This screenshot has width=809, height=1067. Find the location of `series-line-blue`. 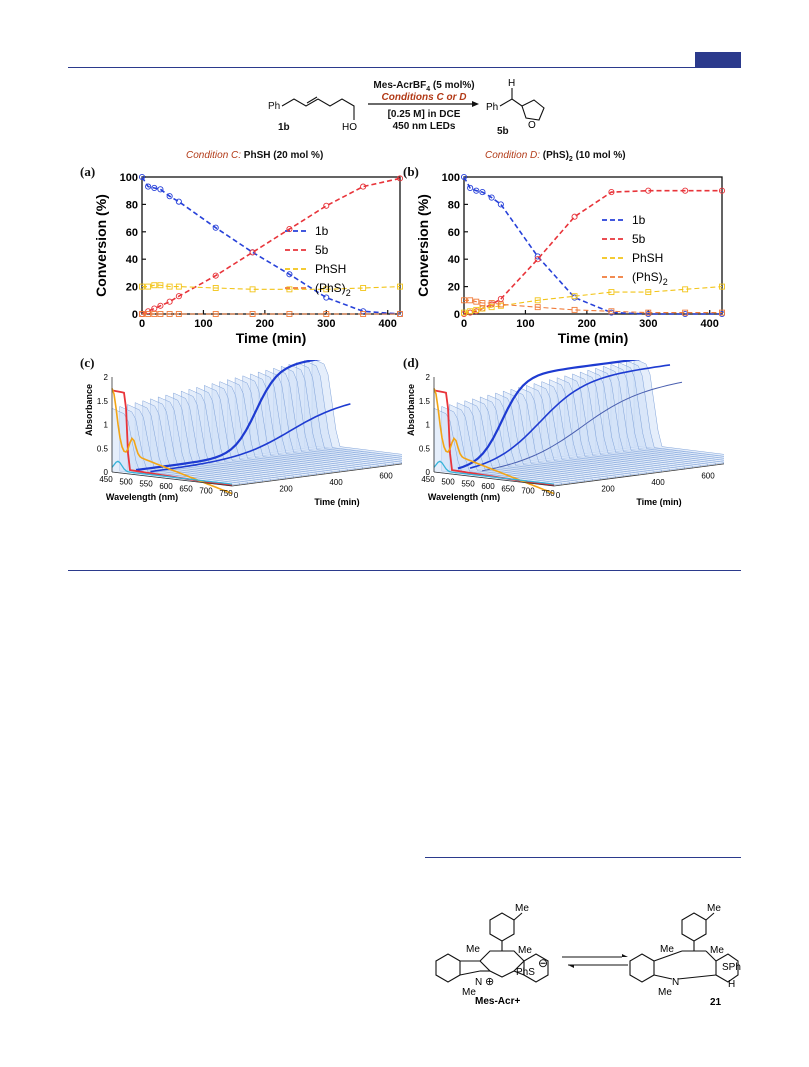

series-line-blue is located at coordinates (271, 245).